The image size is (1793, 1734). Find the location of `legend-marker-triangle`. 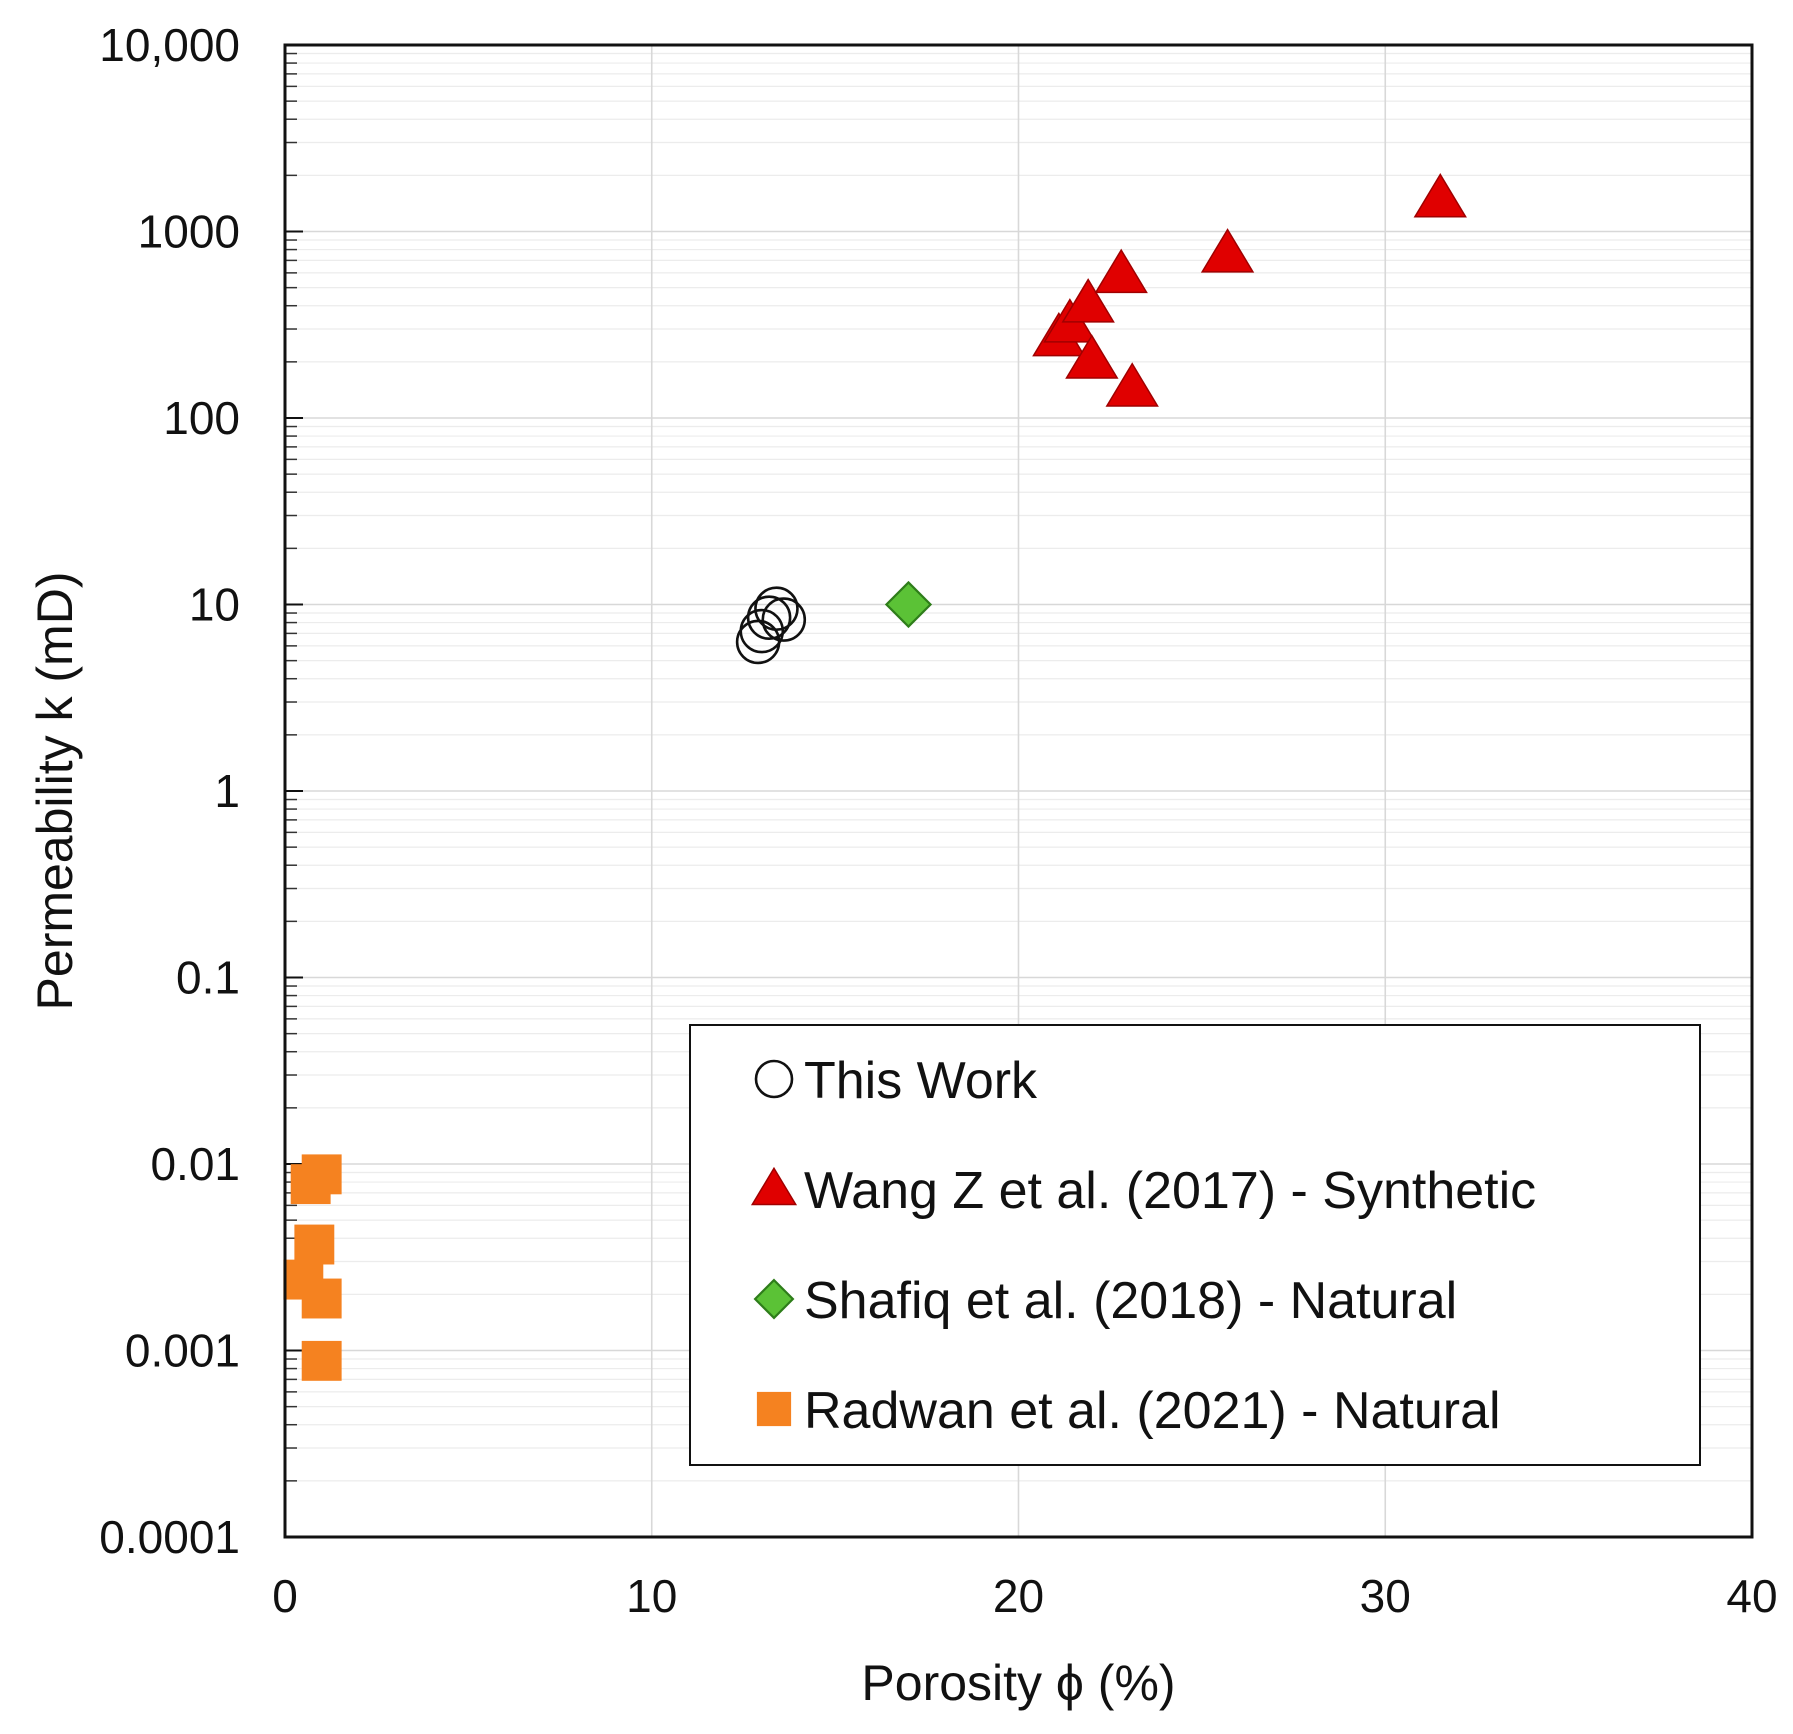

legend-marker-triangle is located at coordinates (774, 1186).